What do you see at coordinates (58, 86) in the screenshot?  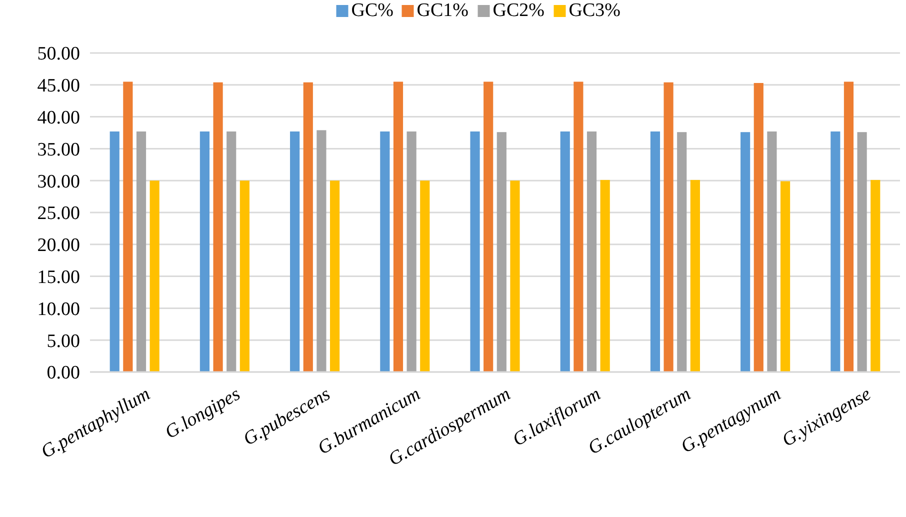 I see `y-tick-label: 45.00` at bounding box center [58, 86].